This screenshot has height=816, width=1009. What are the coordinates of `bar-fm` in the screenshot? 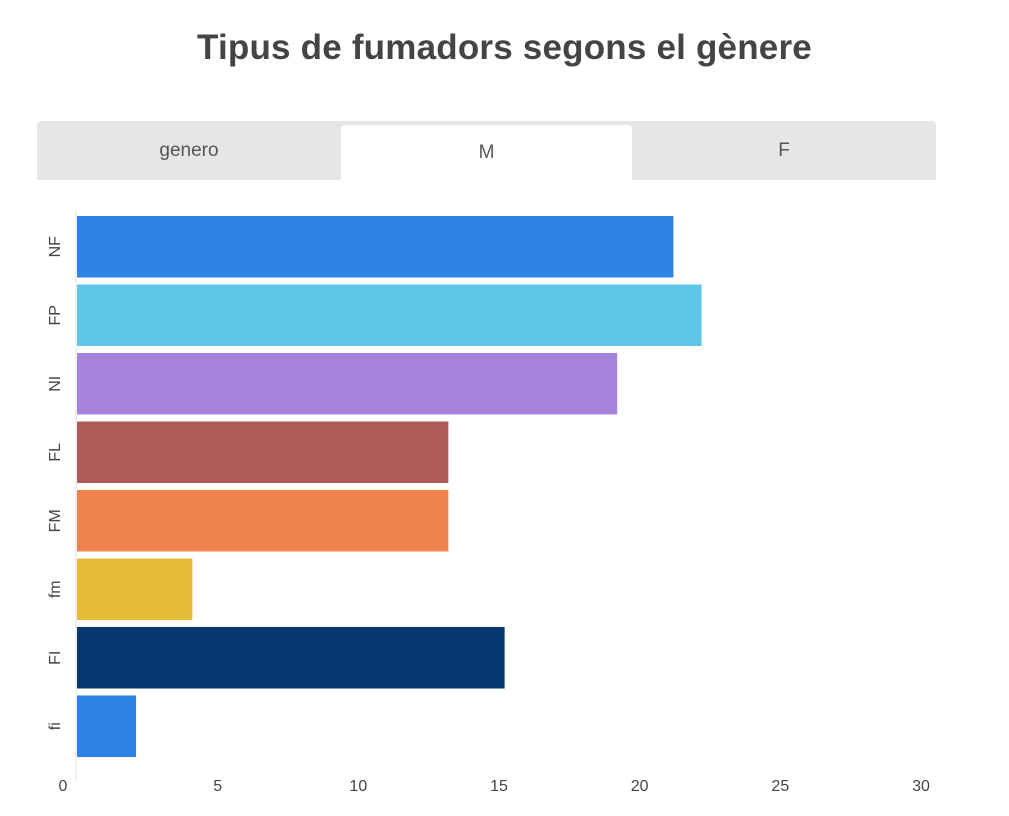 It's located at (135, 589).